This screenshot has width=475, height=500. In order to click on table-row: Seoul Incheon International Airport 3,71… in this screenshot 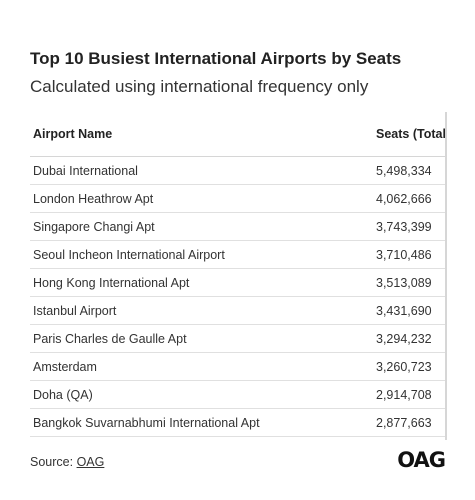, I will do `click(237, 254)`.